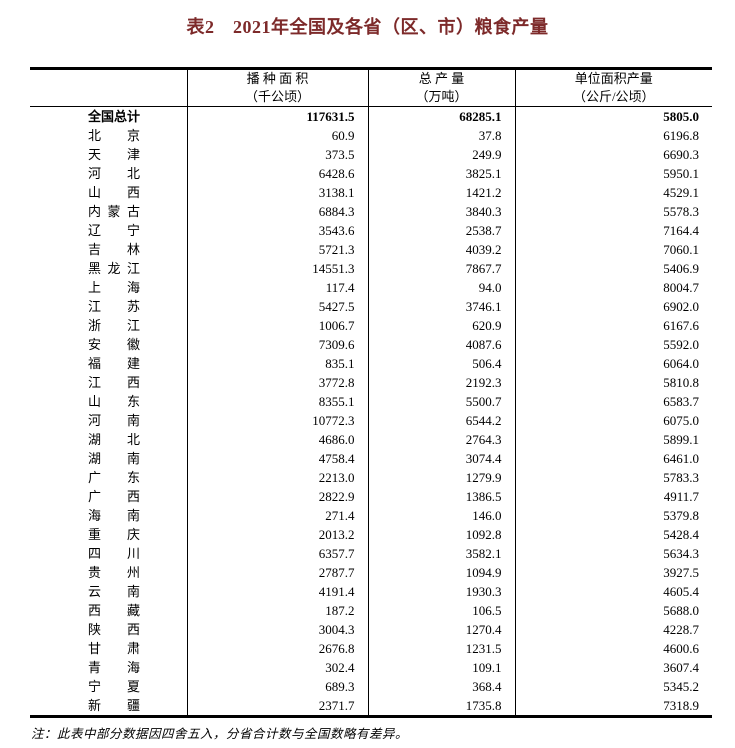 This screenshot has width=735, height=748. I want to click on region-name: 辽宁, so click(114, 230).